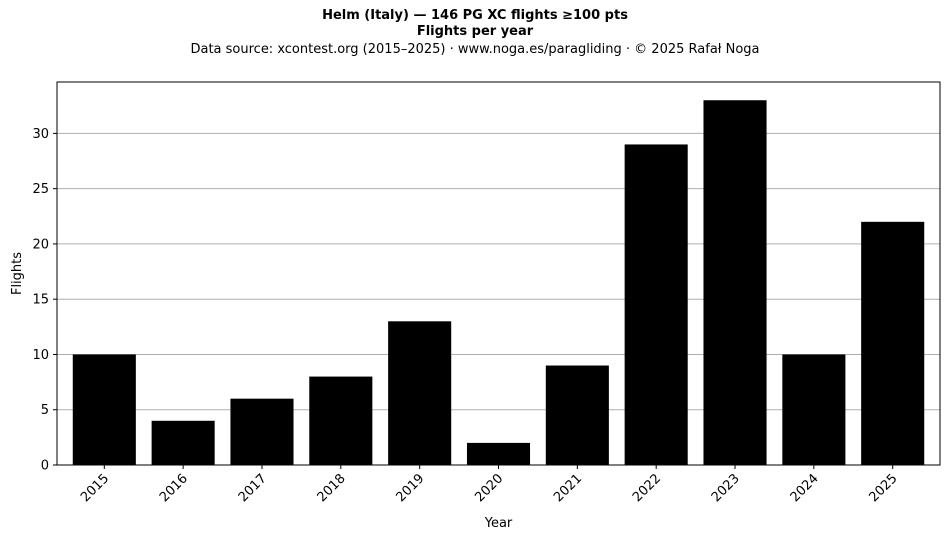 This screenshot has width=950, height=539. What do you see at coordinates (735, 282) in the screenshot?
I see `bar-2023` at bounding box center [735, 282].